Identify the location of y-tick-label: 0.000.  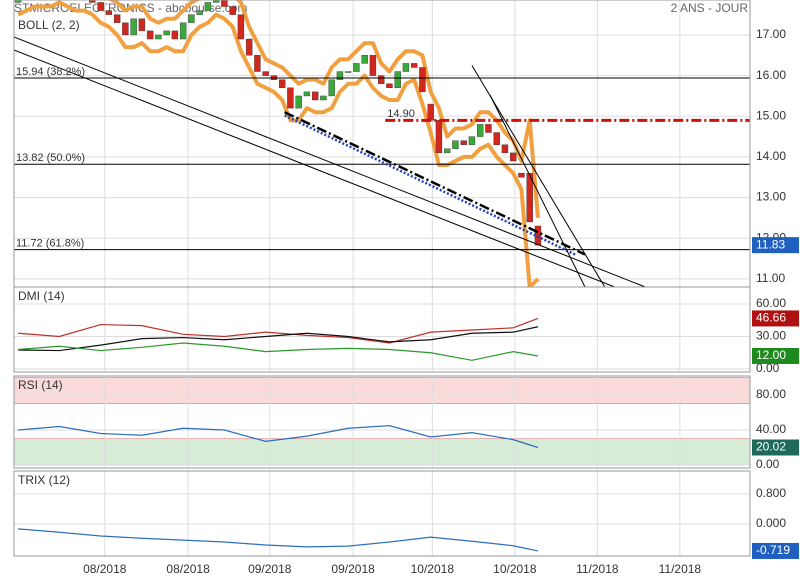
(771, 523).